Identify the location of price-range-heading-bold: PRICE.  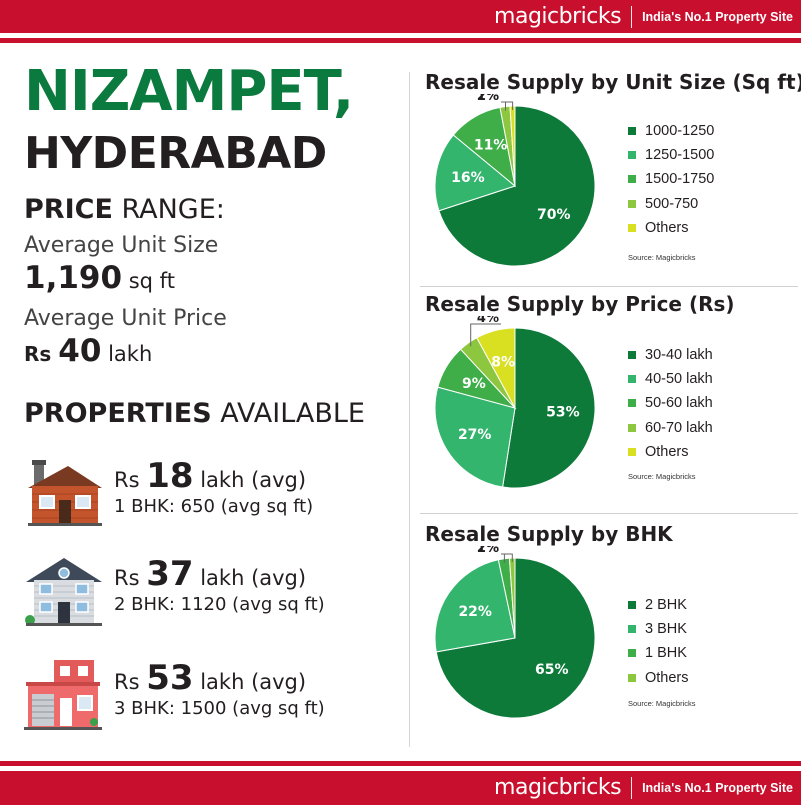
(68, 209).